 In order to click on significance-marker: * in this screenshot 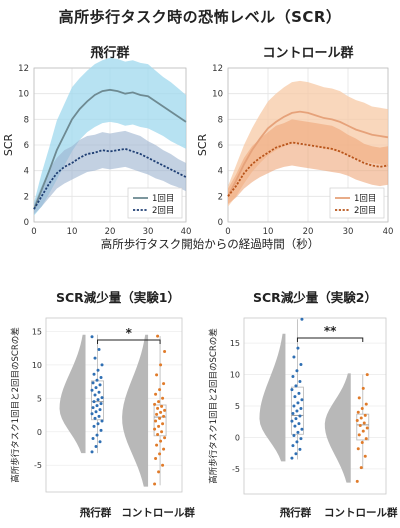, I will do `click(129, 333)`.